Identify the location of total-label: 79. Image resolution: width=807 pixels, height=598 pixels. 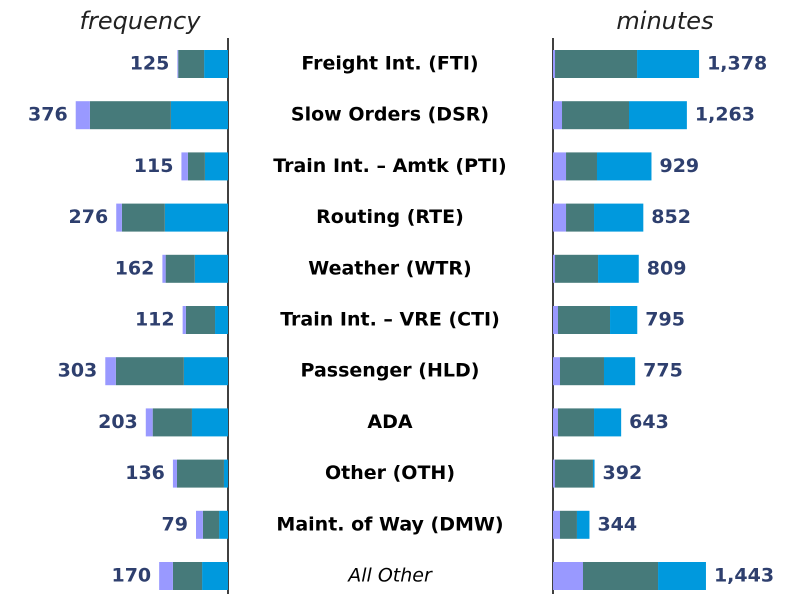
(175, 524).